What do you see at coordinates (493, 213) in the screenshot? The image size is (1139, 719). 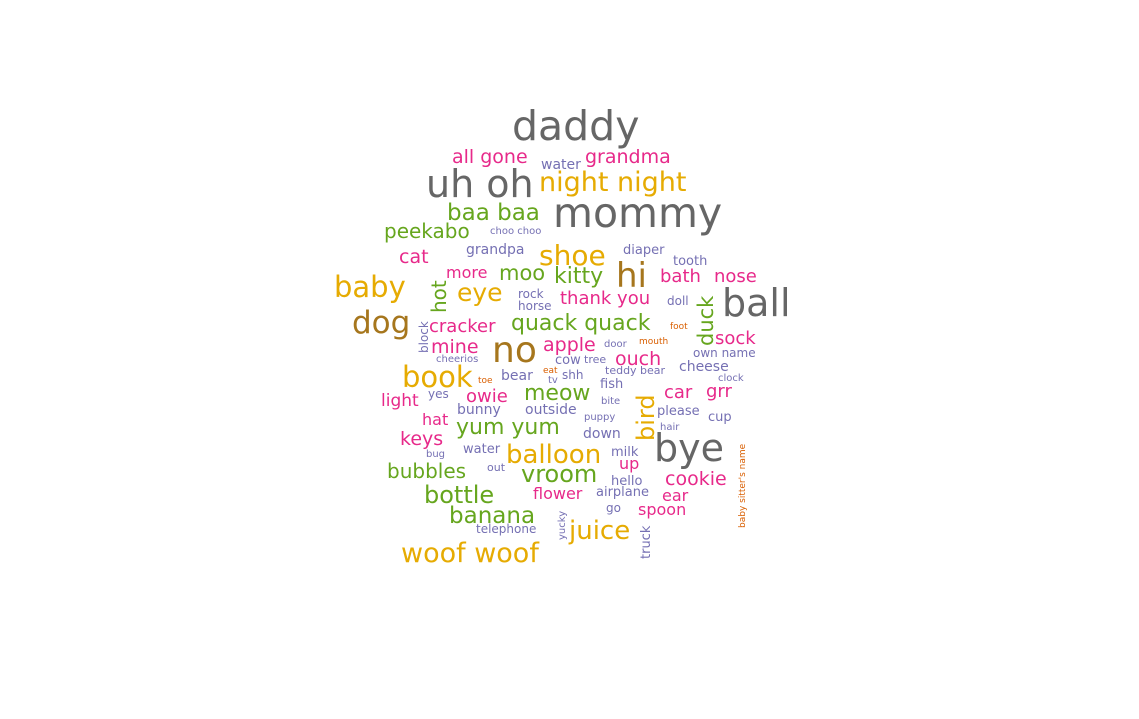 I see `word-baa-baa: baa baa` at bounding box center [493, 213].